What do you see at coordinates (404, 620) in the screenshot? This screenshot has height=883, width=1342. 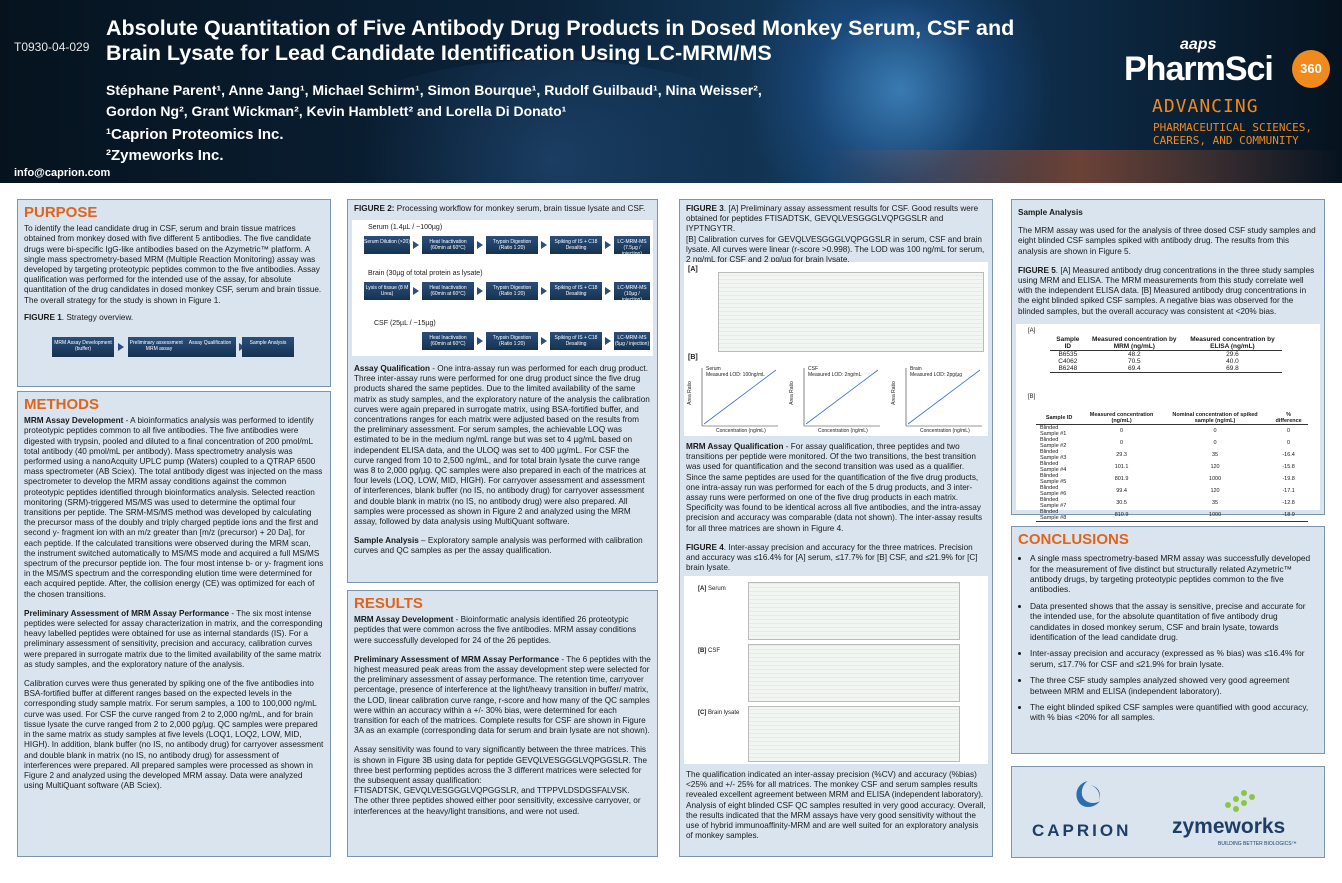 I see `results-heading-1: MRM Assay Development` at bounding box center [404, 620].